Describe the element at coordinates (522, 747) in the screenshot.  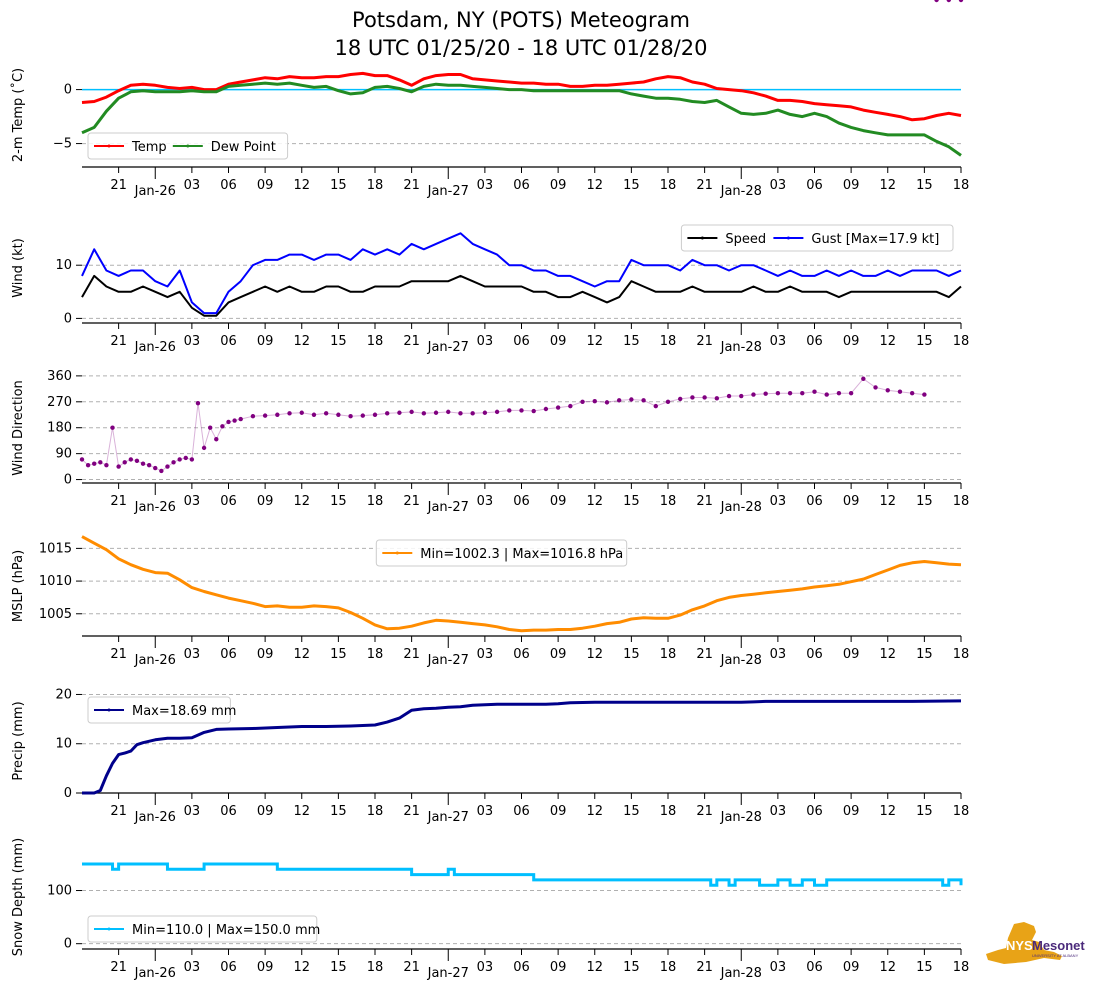
I see `series-line-max-18-69-mm` at that location.